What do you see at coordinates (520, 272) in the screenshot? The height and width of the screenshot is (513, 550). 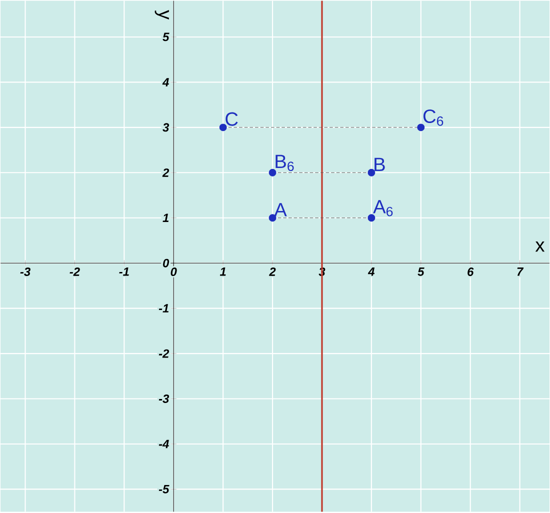 I see `x-tick-label: 7` at bounding box center [520, 272].